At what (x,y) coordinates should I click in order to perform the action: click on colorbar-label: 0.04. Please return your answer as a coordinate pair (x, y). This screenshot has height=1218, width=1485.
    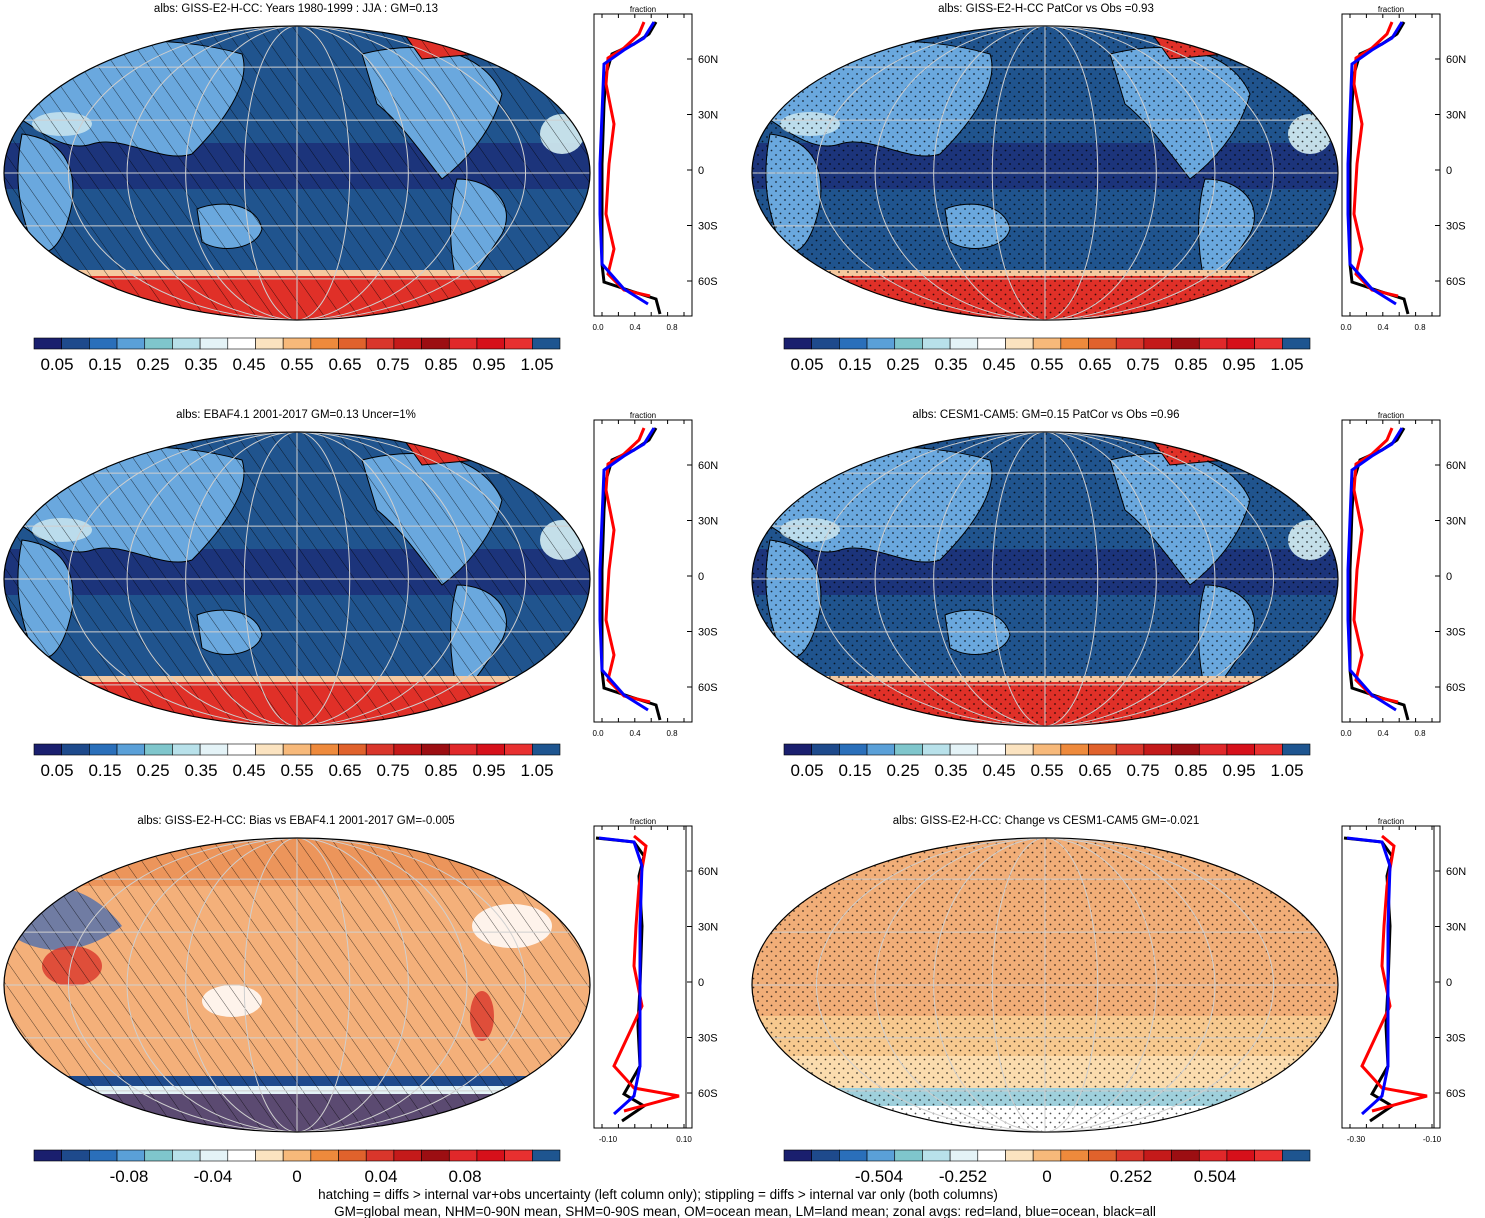
    Looking at the image, I should click on (380, 1176).